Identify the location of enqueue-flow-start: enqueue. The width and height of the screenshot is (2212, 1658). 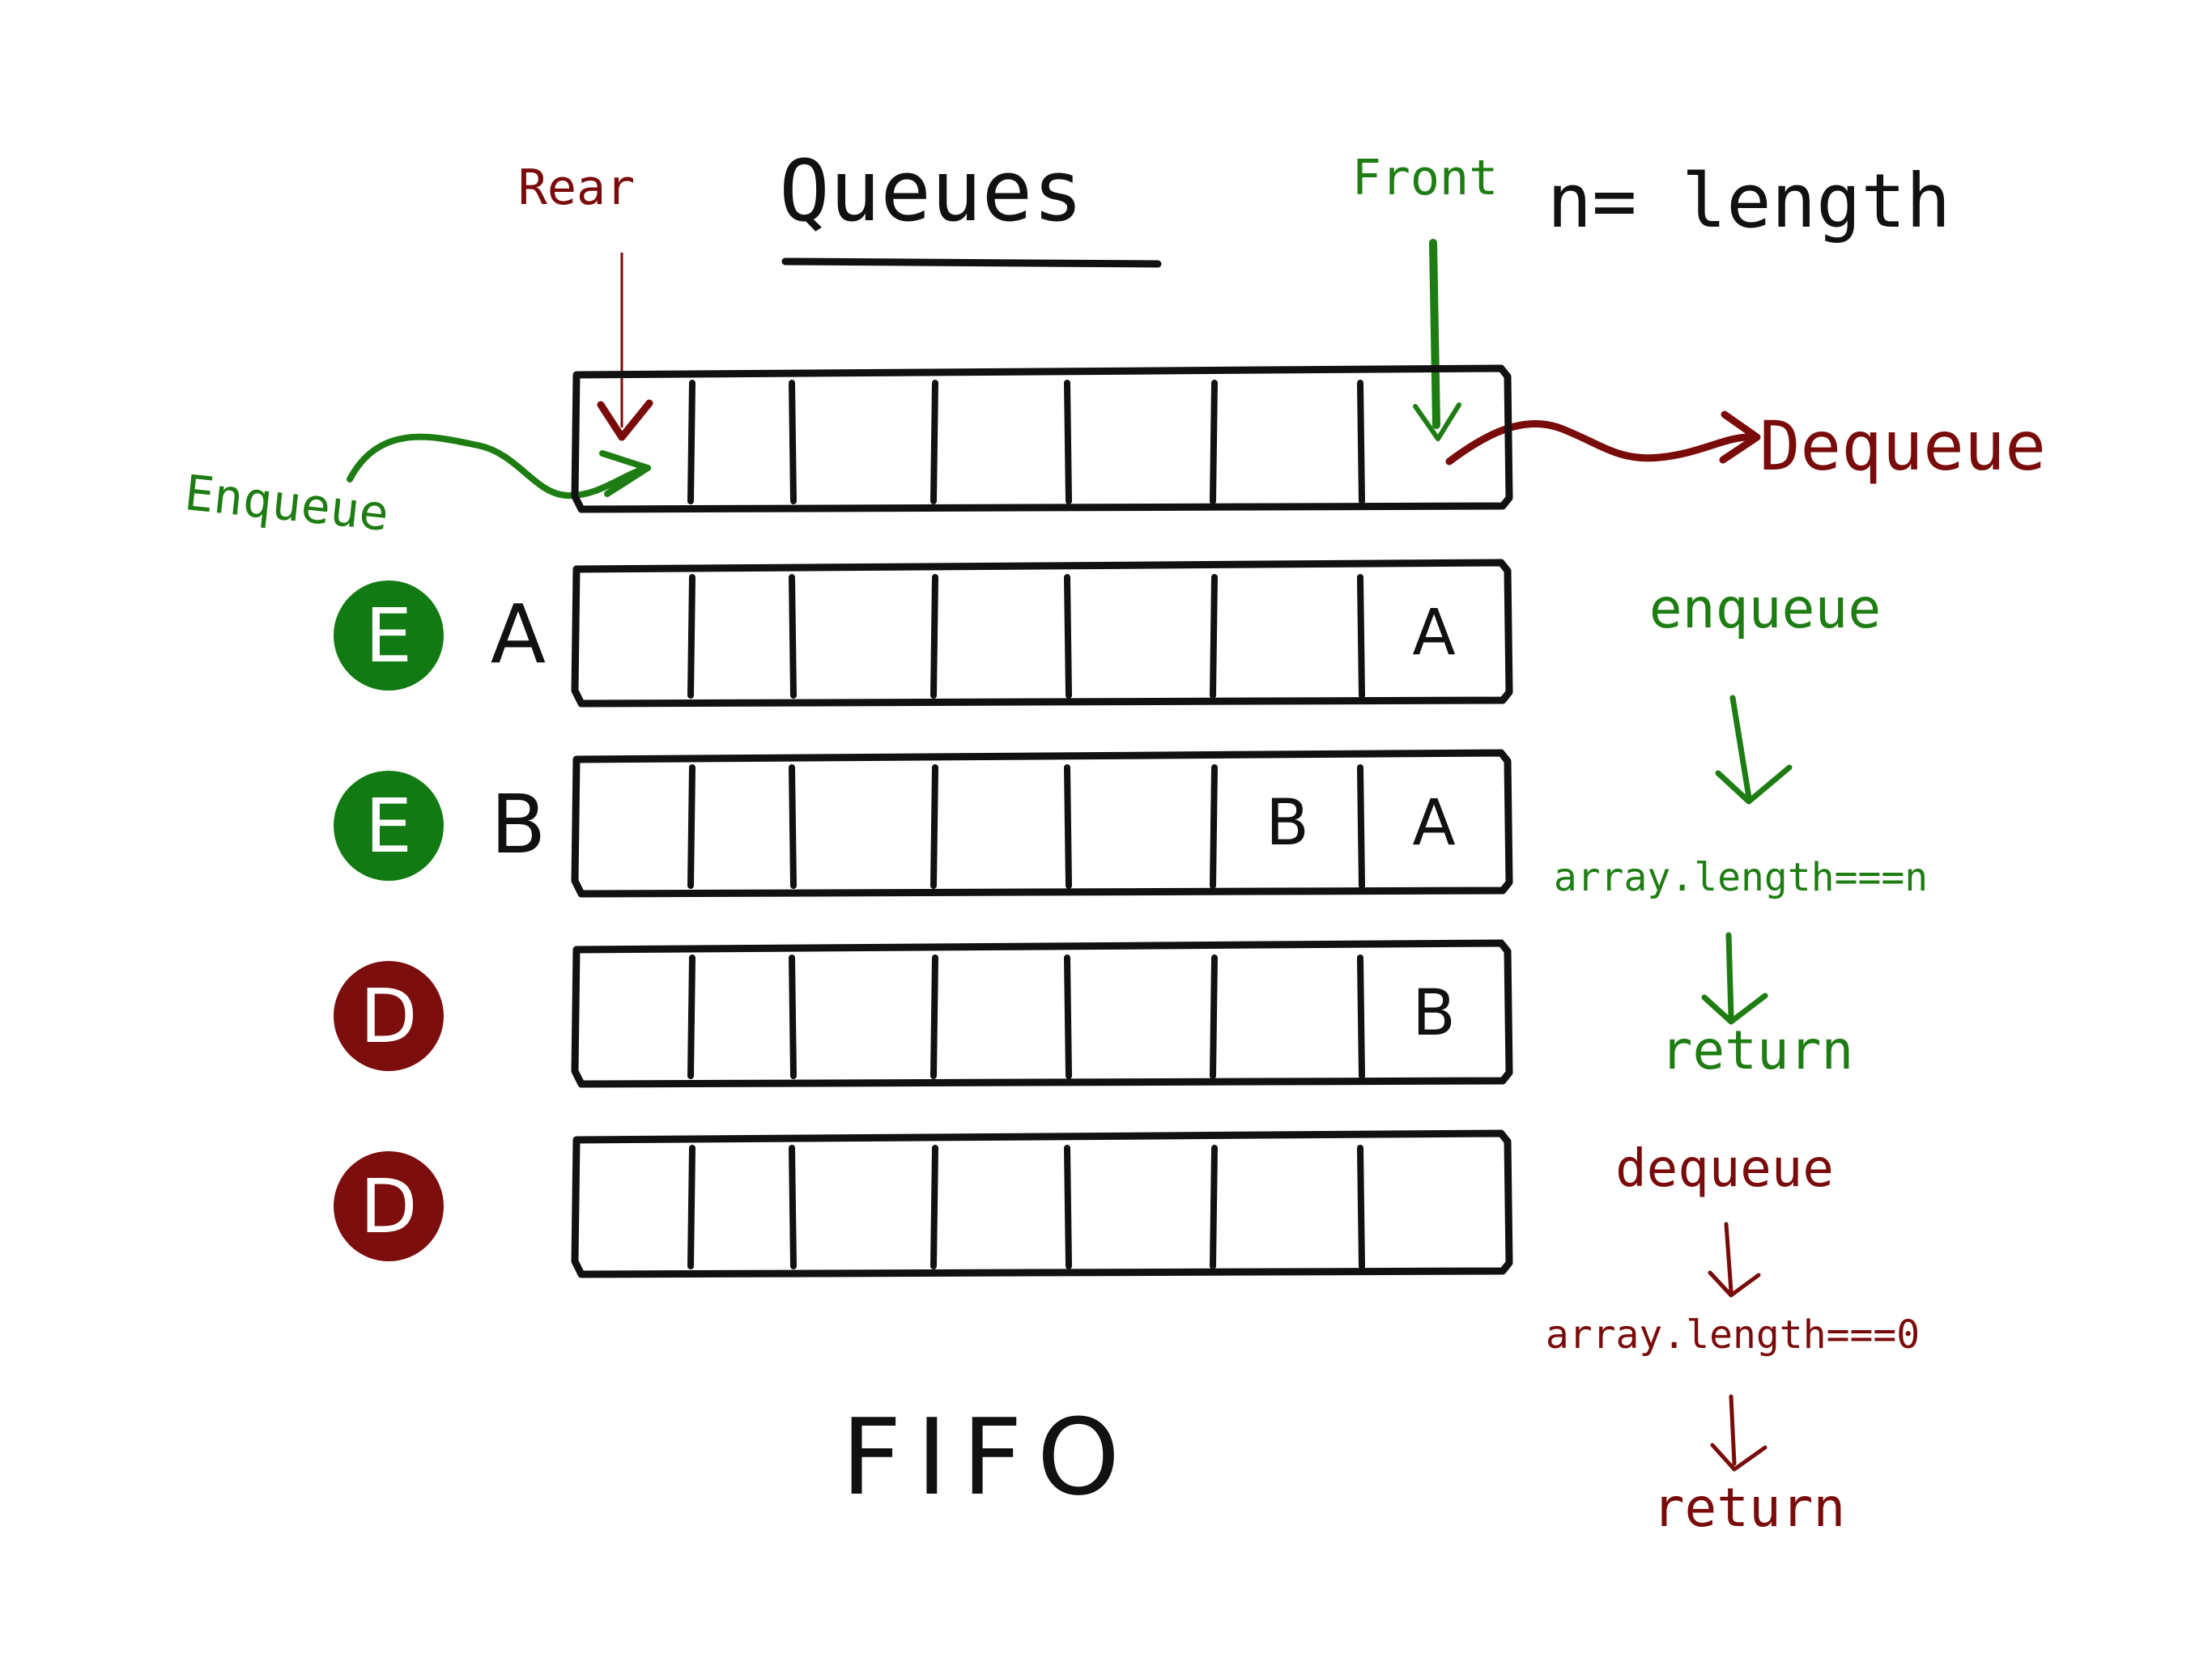
(1765, 609).